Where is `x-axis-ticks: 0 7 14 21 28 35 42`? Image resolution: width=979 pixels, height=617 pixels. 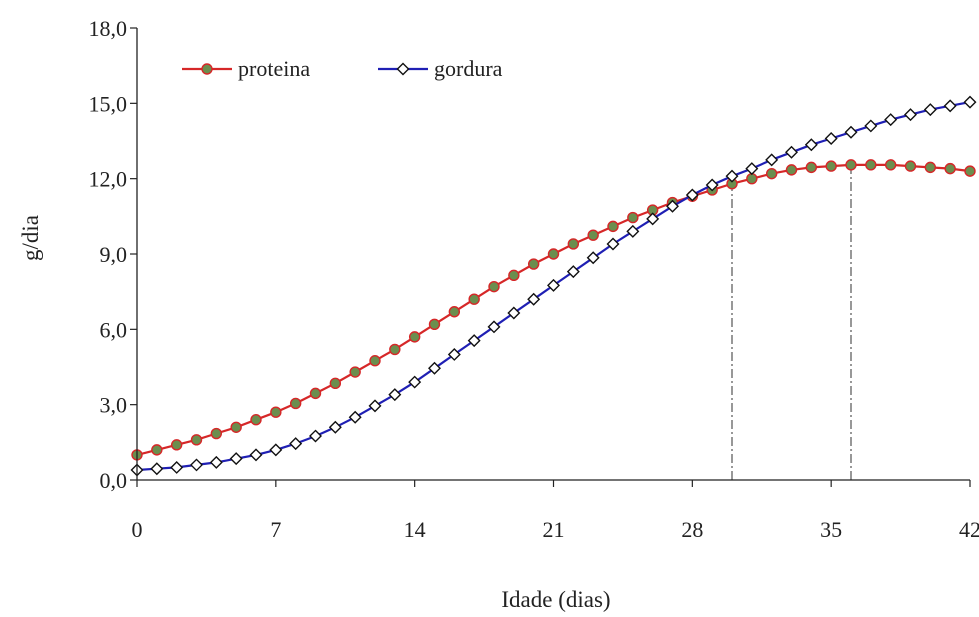 x-axis-ticks: 0 7 14 21 28 35 42 is located at coordinates (555, 511).